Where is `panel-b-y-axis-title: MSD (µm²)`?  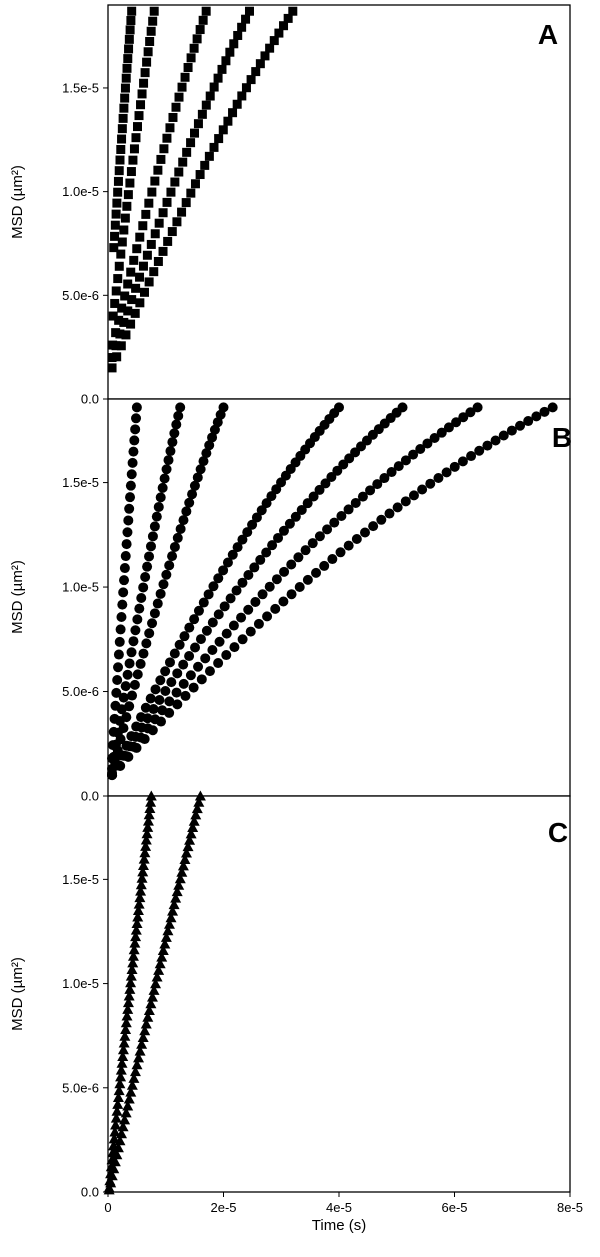
panel-b-y-axis-title: MSD (µm²) is located at coordinates (17, 597).